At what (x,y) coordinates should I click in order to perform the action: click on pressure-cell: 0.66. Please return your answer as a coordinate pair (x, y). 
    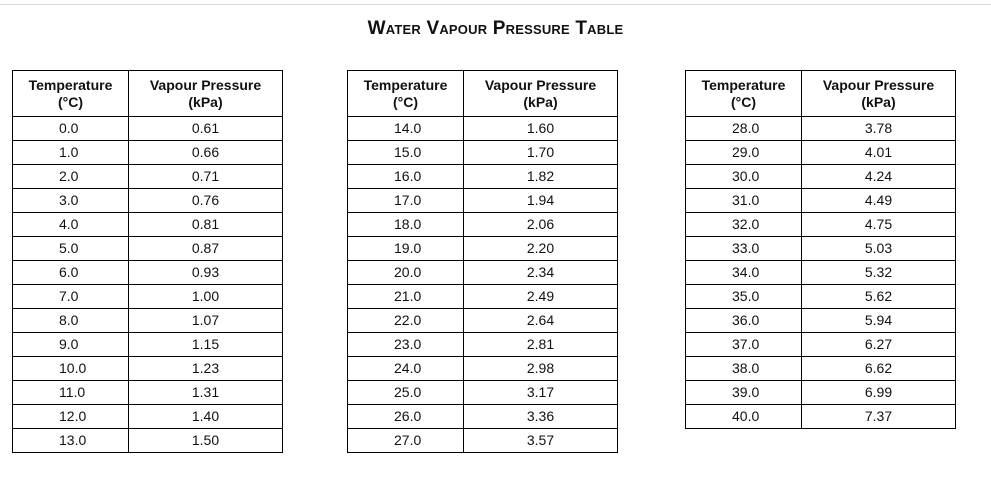
    Looking at the image, I should click on (205, 152).